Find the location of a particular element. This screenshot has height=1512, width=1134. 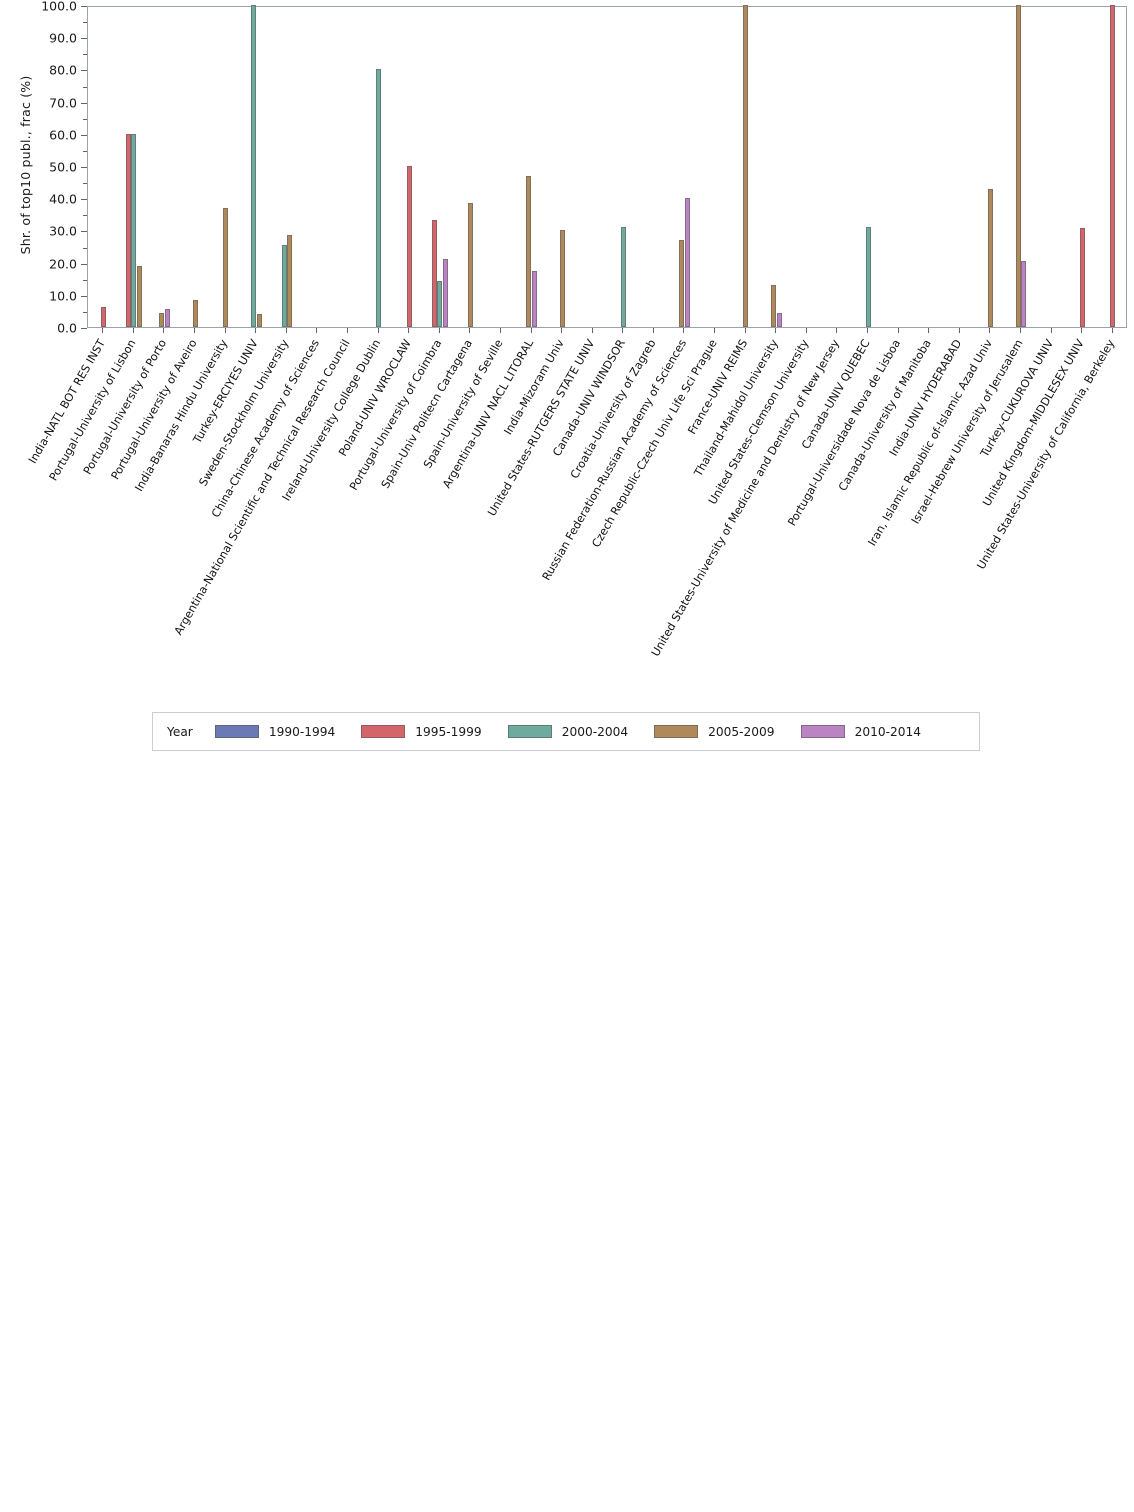

legend-item: 1995-1999 is located at coordinates (421, 731).